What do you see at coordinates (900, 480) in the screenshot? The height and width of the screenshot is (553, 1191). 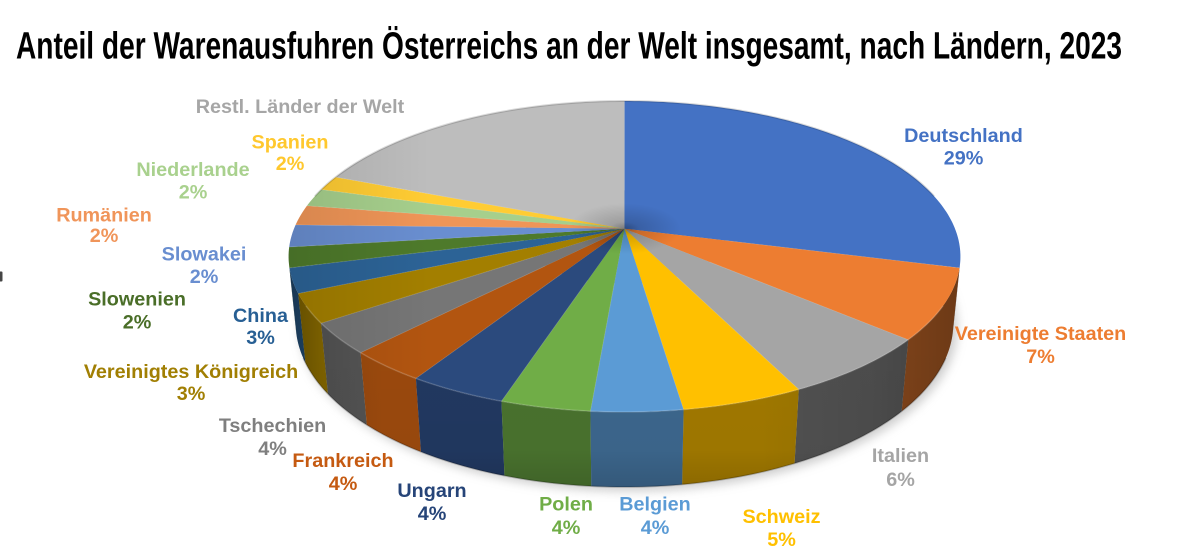 I see `svg-text: 6%` at bounding box center [900, 480].